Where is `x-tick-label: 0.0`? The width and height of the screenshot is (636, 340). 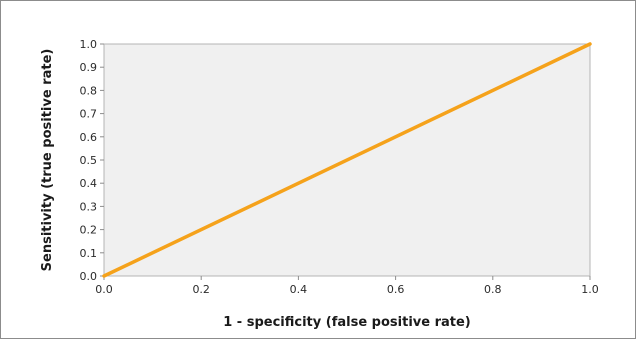
x-tick-label: 0.0 is located at coordinates (104, 289).